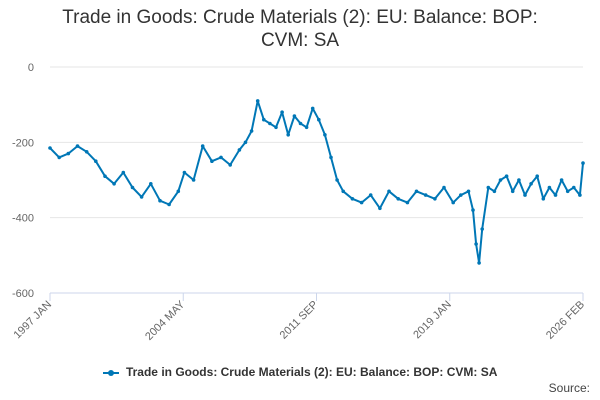 The height and width of the screenshot is (400, 600). What do you see at coordinates (23, 143) in the screenshot?
I see `y-tick-label: -200` at bounding box center [23, 143].